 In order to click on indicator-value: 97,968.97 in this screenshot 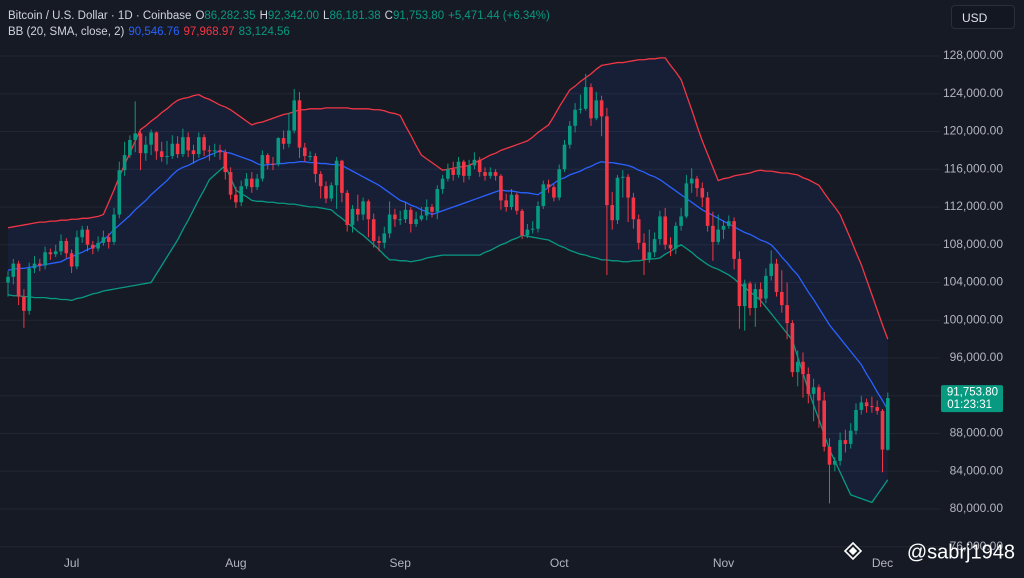, I will do `click(209, 32)`.